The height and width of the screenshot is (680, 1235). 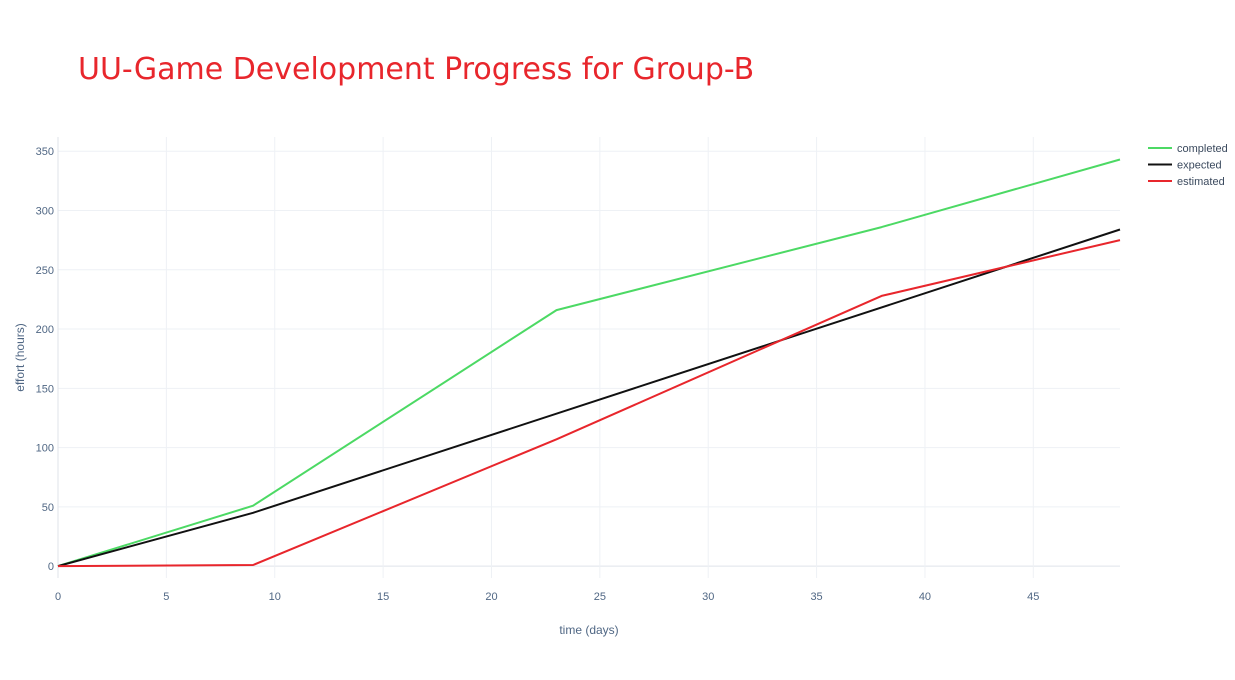 What do you see at coordinates (45, 271) in the screenshot?
I see `y-tick-label: 250` at bounding box center [45, 271].